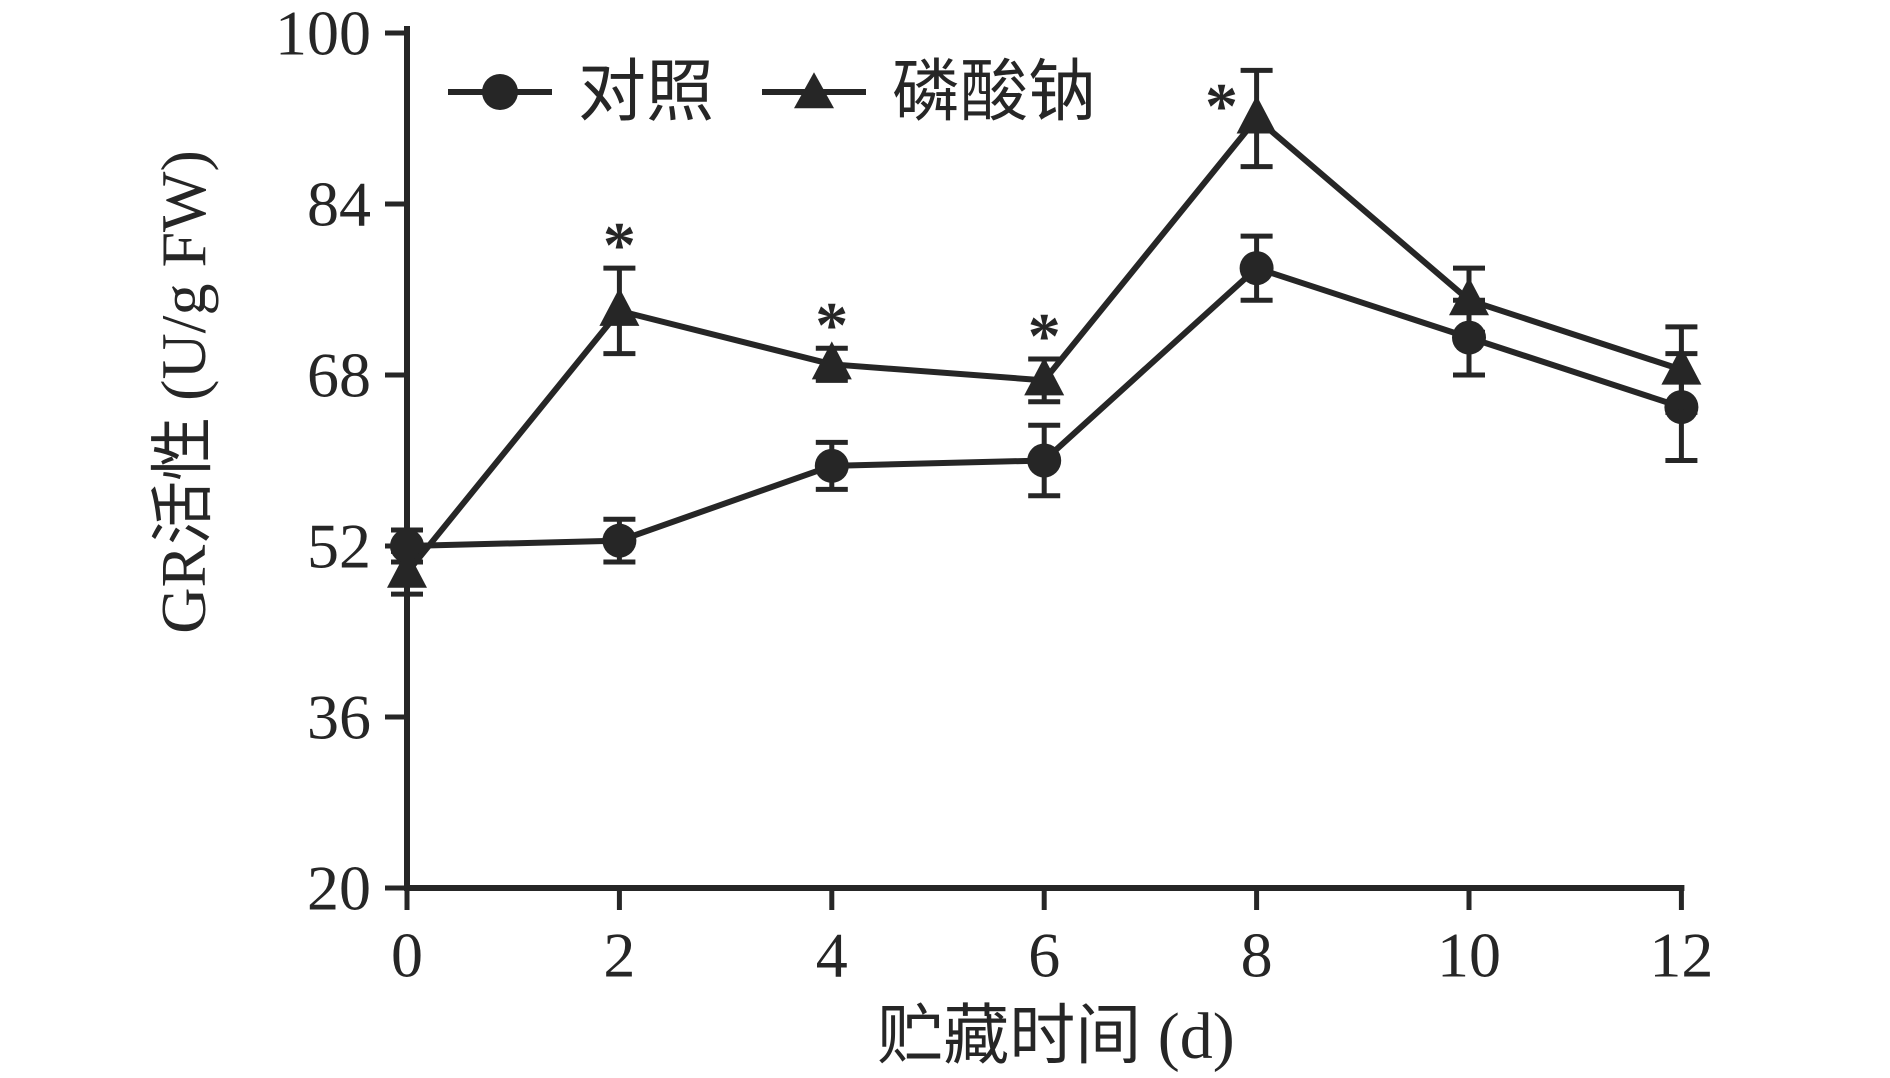 This screenshot has width=1890, height=1078. Describe the element at coordinates (646, 92) in the screenshot. I see `legend-label-control: 对照` at that location.